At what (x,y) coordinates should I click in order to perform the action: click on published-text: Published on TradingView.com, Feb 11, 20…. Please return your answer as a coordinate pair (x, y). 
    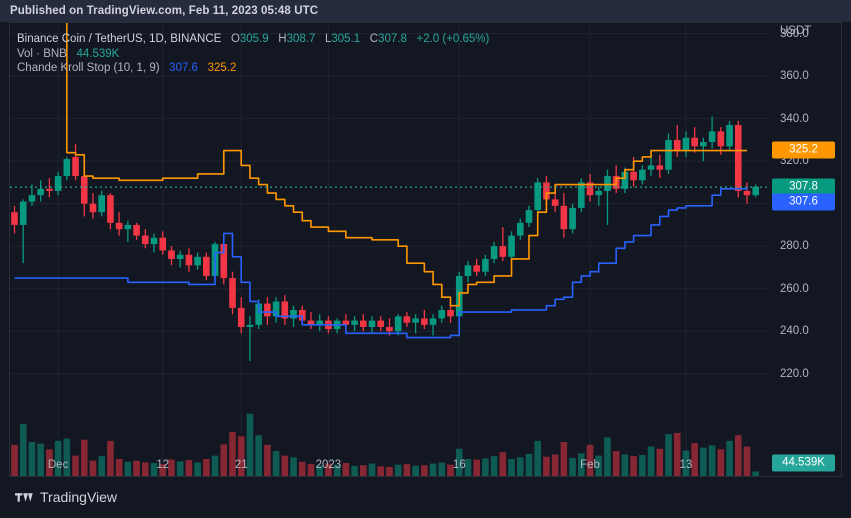
    Looking at the image, I should click on (164, 11).